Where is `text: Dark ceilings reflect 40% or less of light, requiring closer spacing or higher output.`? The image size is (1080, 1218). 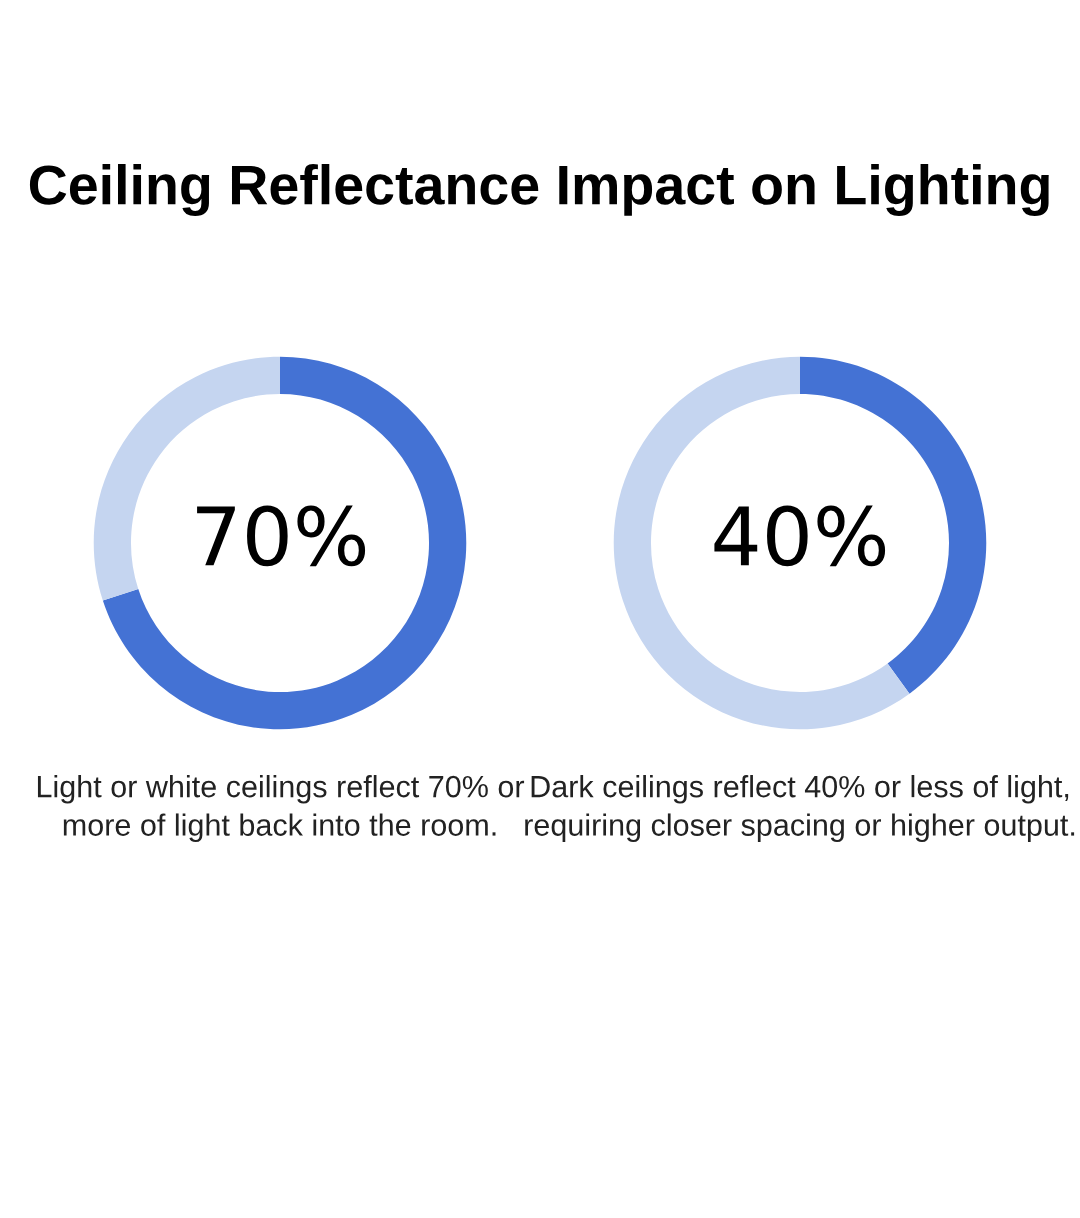 text: Dark ceilings reflect 40% or less of light, requiring closer spacing or higher output. is located at coordinates (800, 808).